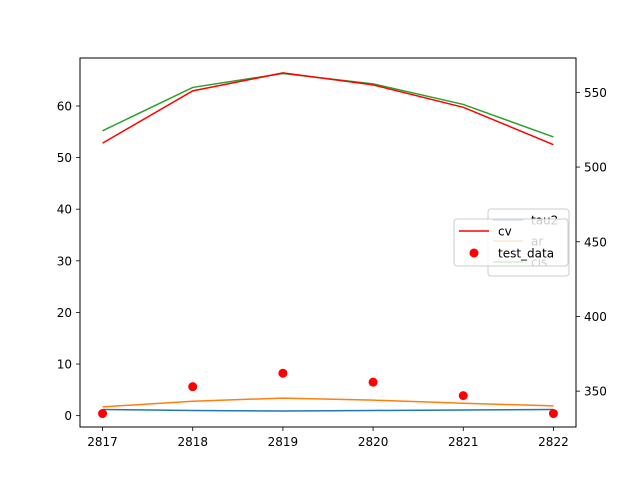 This screenshot has height=484, width=640. Describe the element at coordinates (64, 106) in the screenshot. I see `left-y-tick-label: 60` at that location.